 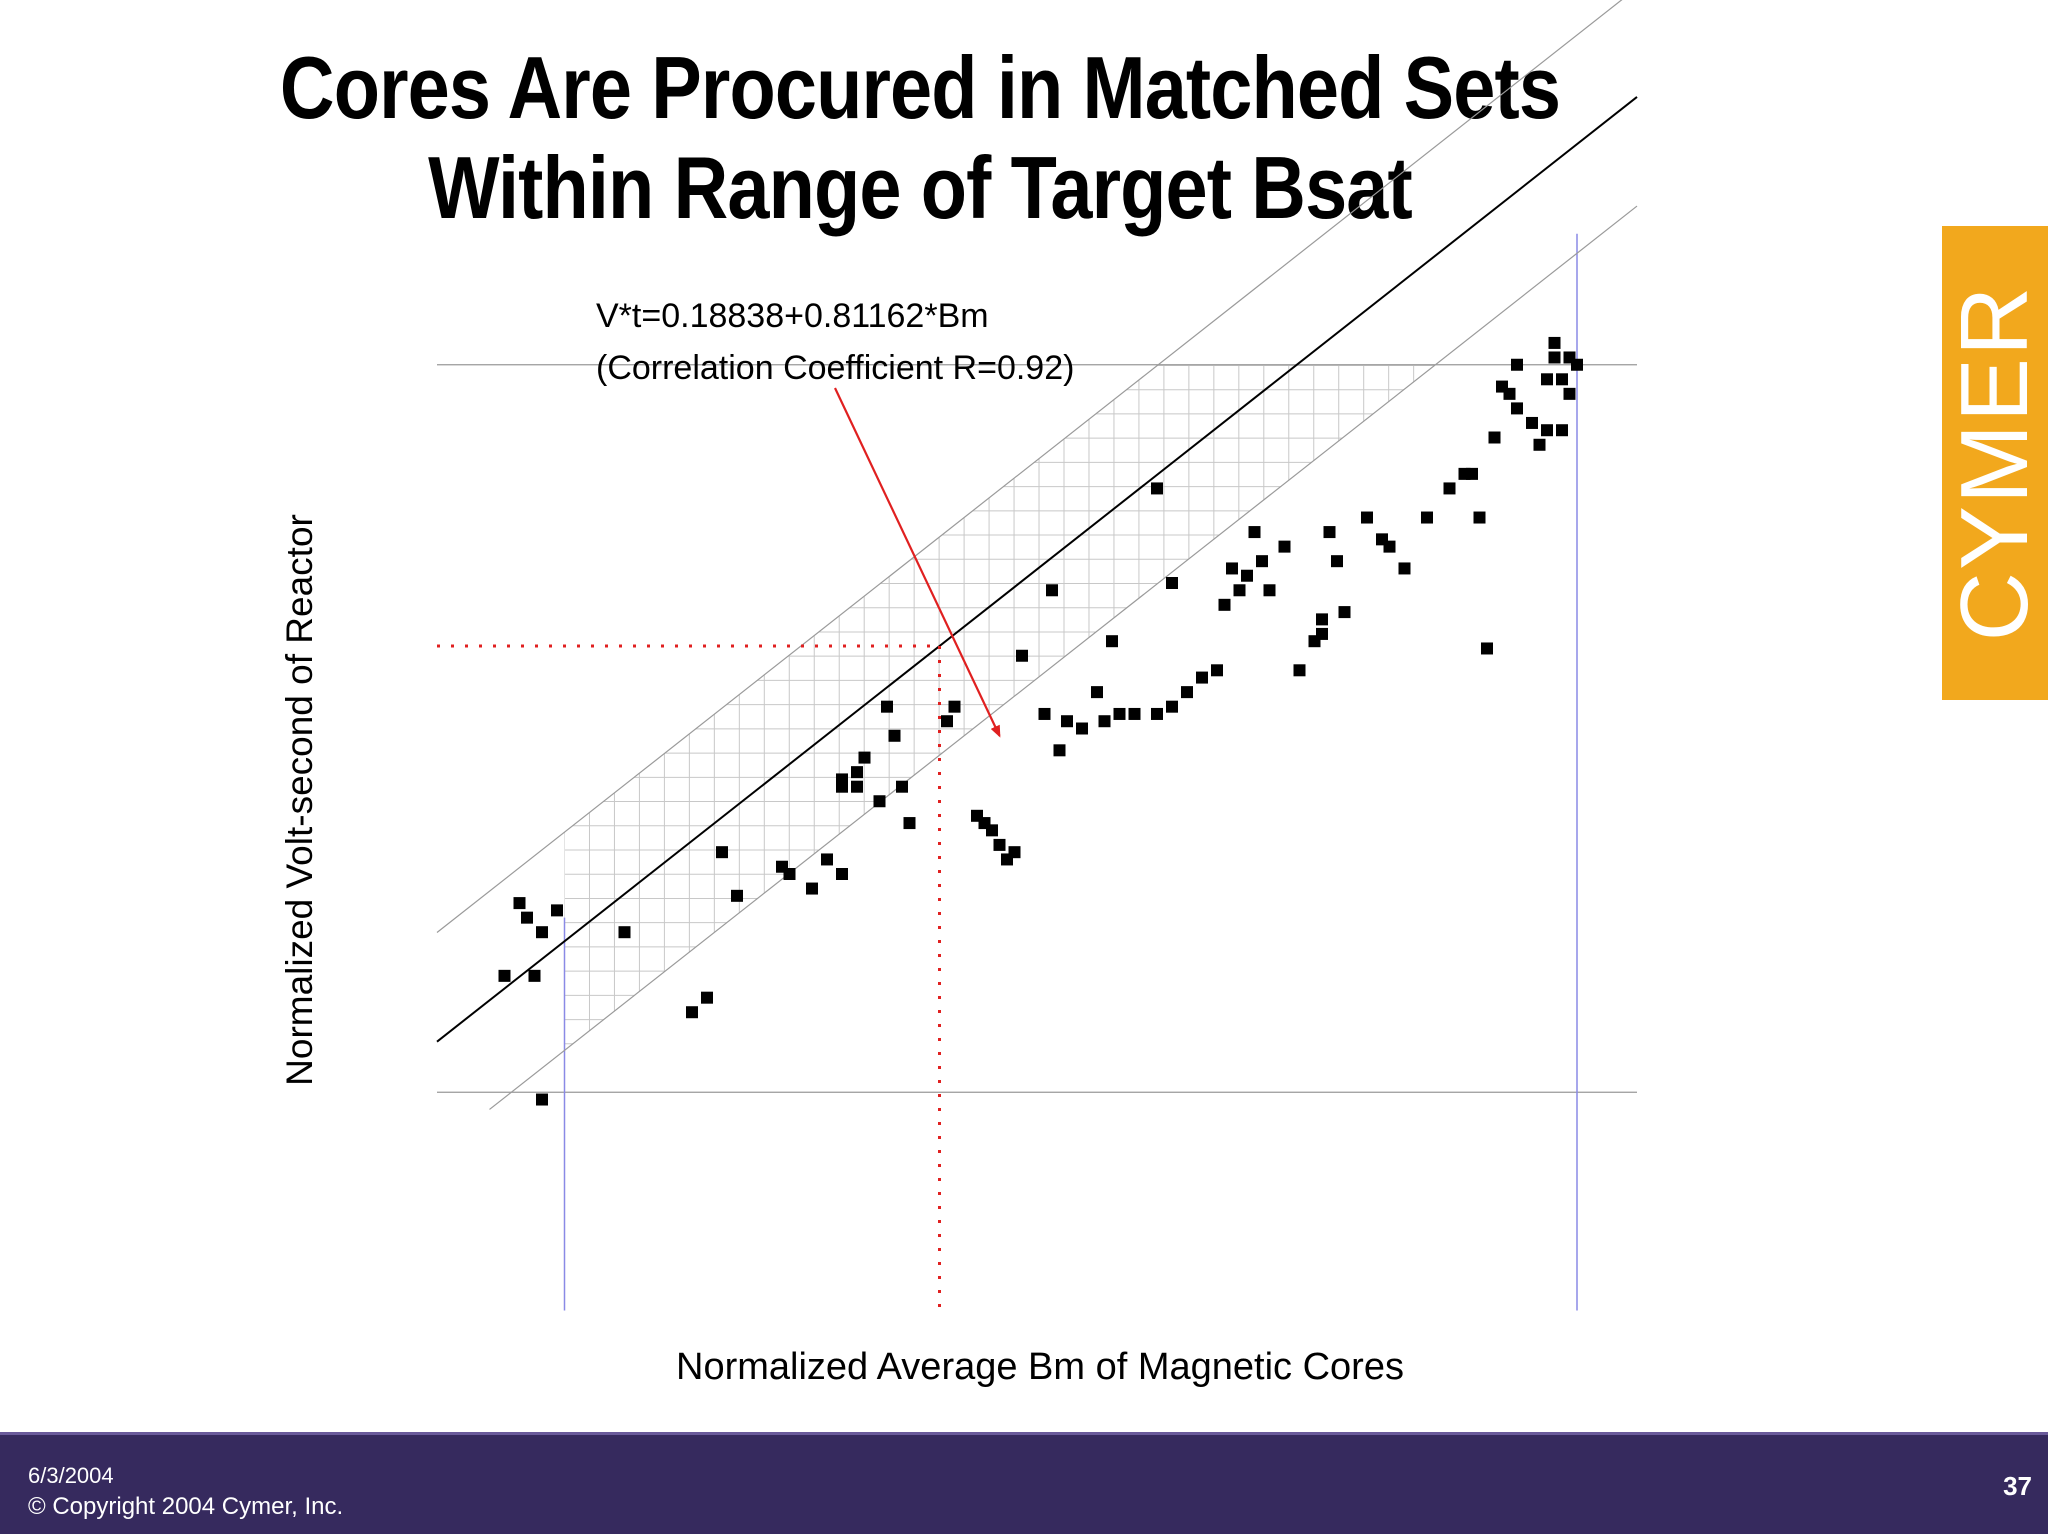 I want to click on page-number: 37, so click(x=2017, y=1486).